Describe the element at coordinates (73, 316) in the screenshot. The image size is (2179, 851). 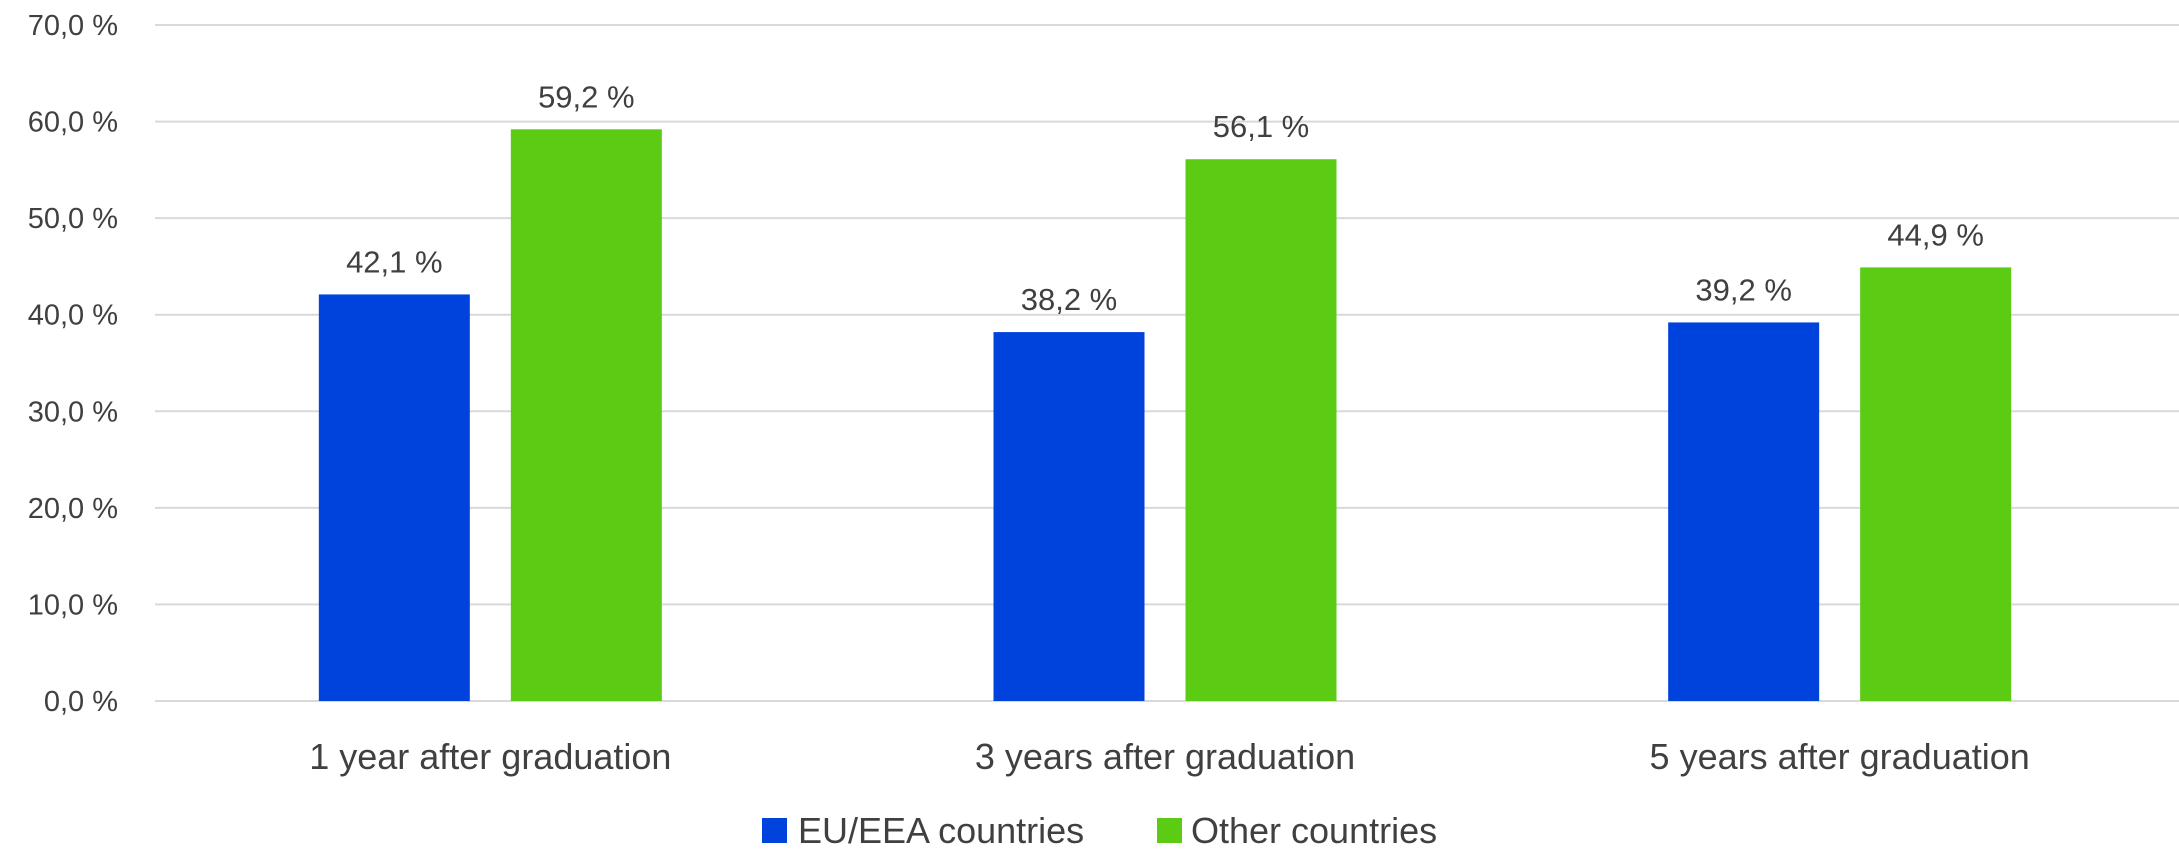
I see `y-tick-label: 40,0 %` at that location.